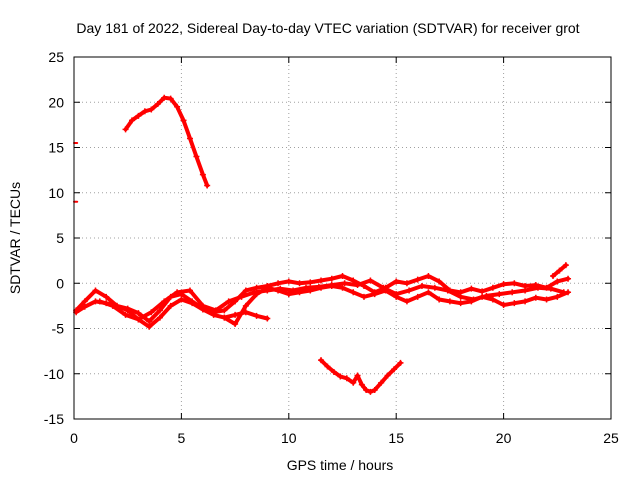 The height and width of the screenshot is (480, 640). What do you see at coordinates (611, 438) in the screenshot?
I see `x-tick-label: 25` at bounding box center [611, 438].